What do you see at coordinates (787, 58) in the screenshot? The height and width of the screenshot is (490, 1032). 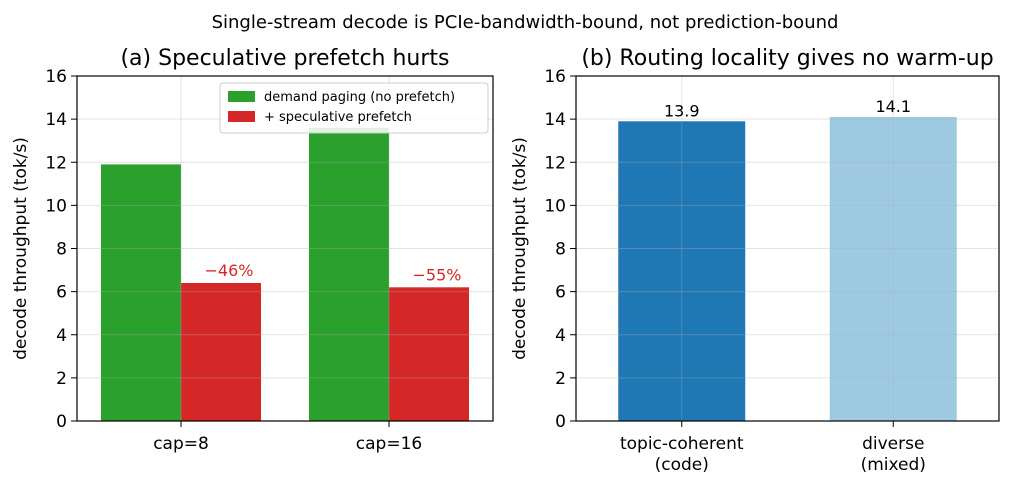 I see `panel-title: (b) Routing locality gives no warm-up` at bounding box center [787, 58].